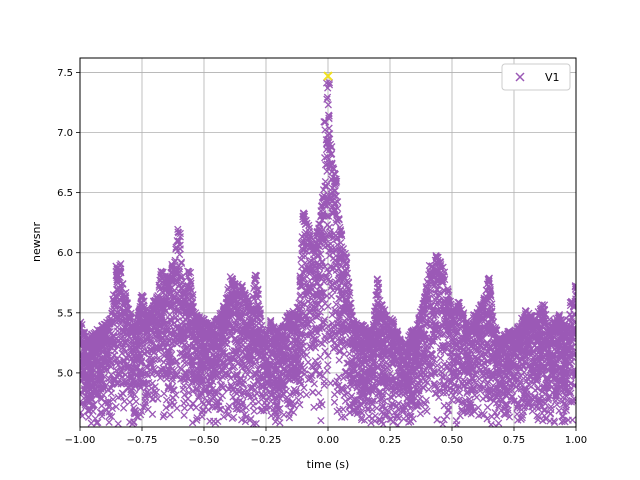 This screenshot has height=480, width=640. I want to click on y-axis-label: newsnr, so click(36, 242).